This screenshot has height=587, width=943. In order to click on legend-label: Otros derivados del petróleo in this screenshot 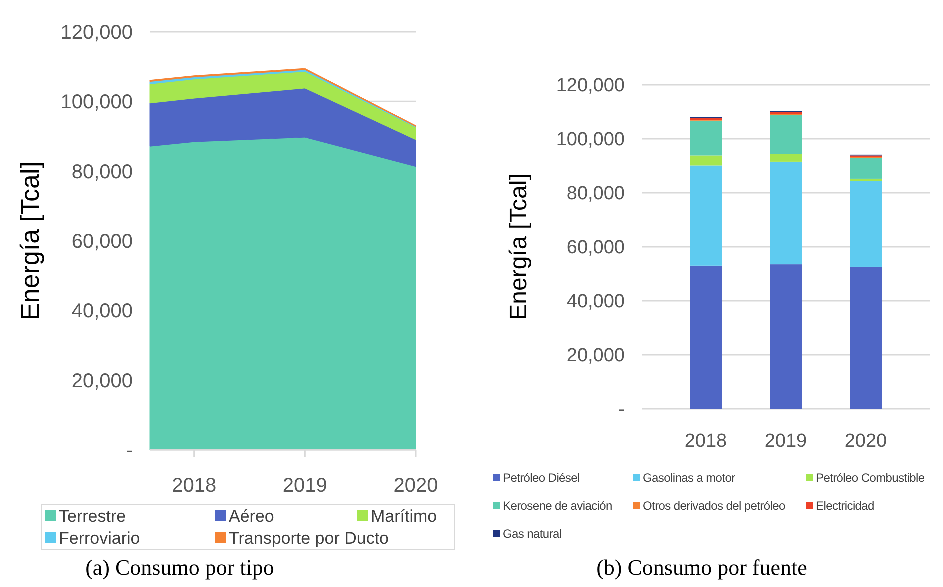, I will do `click(714, 506)`.